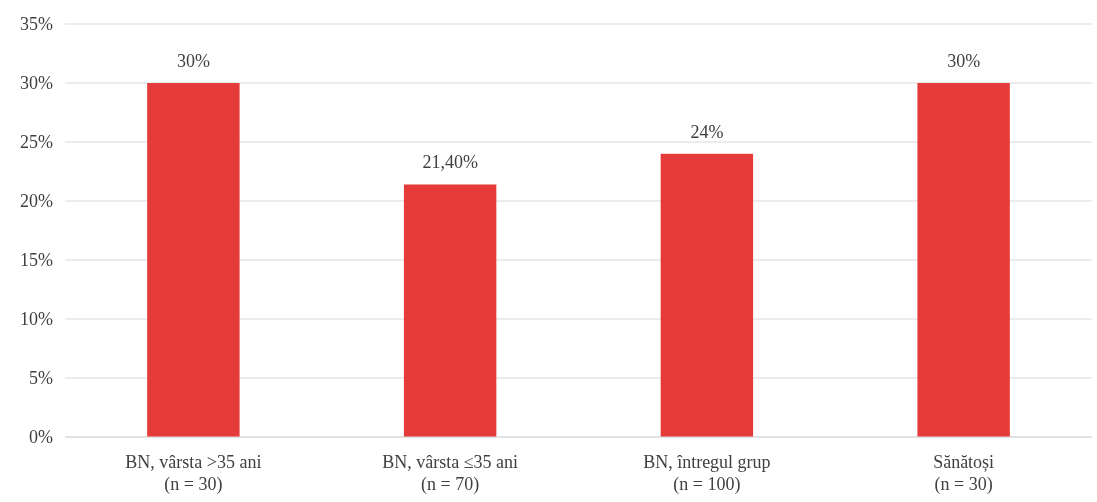  I want to click on y-tick-label: 25%, so click(36, 142).